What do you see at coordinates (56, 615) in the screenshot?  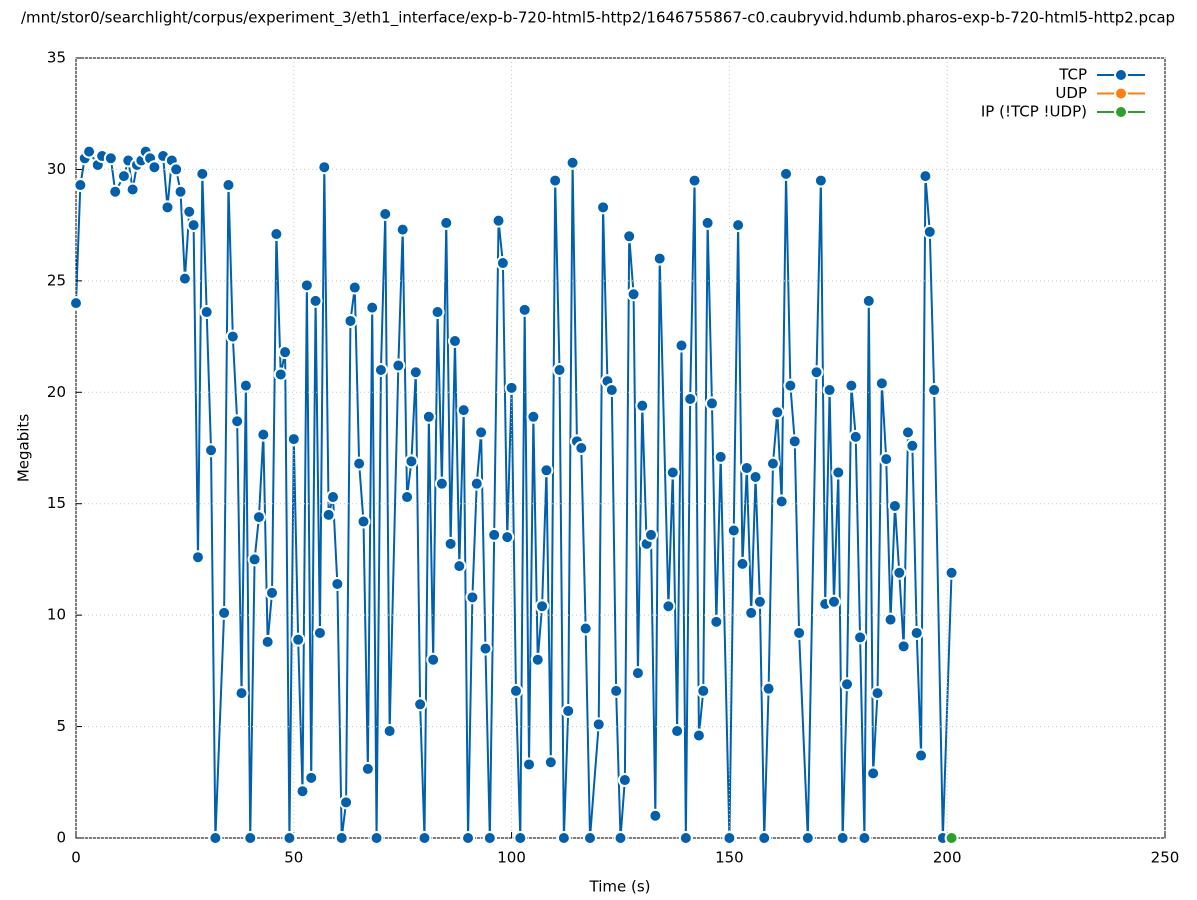 I see `y-tick-label: 10` at bounding box center [56, 615].